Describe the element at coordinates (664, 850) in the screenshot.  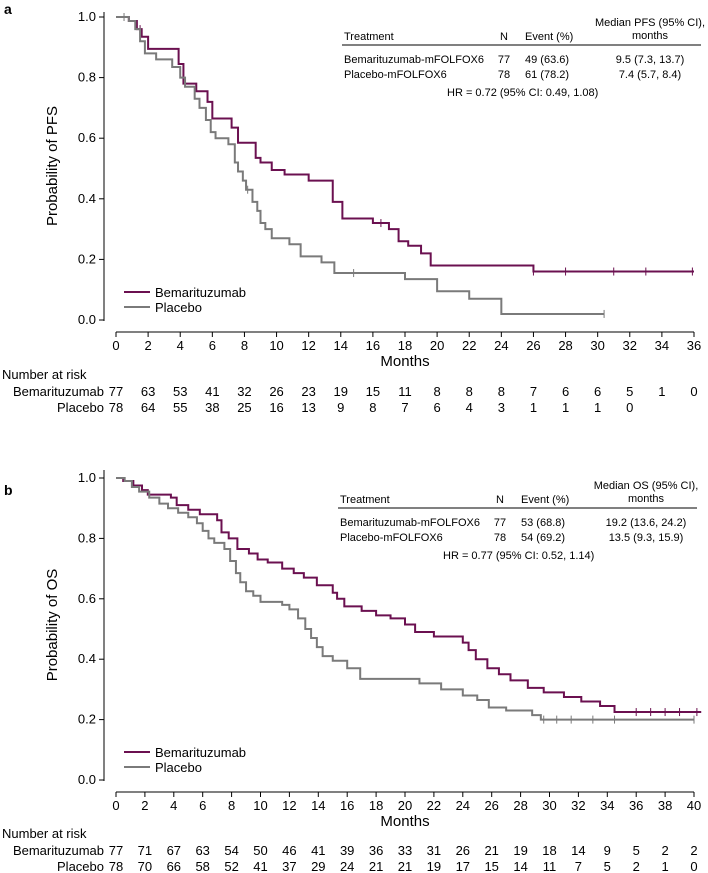
I see `risk-count: 2` at that location.